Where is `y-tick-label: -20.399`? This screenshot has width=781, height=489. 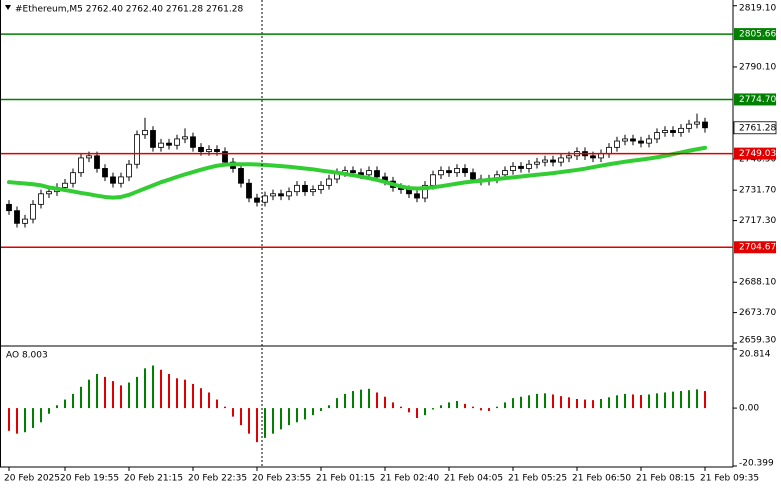 y-tick-label: -20.399 is located at coordinates (756, 464).